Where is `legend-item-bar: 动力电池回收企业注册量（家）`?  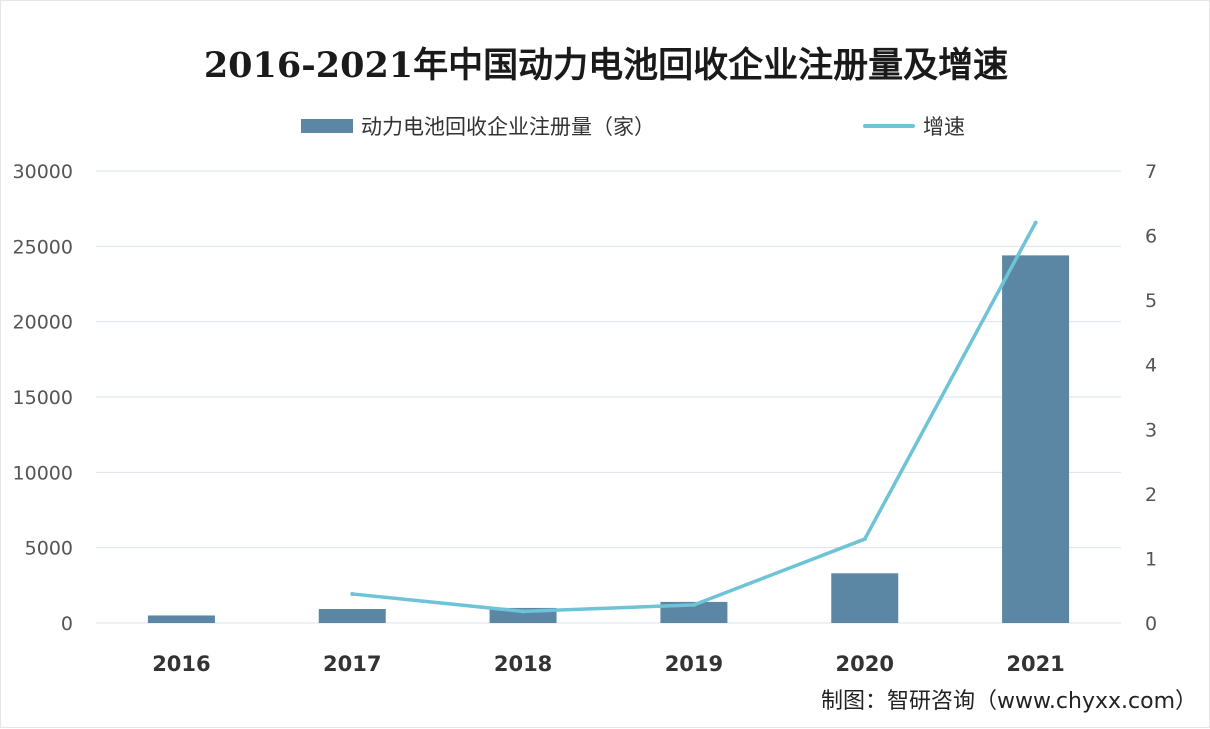
legend-item-bar: 动力电池回收企业注册量（家） is located at coordinates (478, 126).